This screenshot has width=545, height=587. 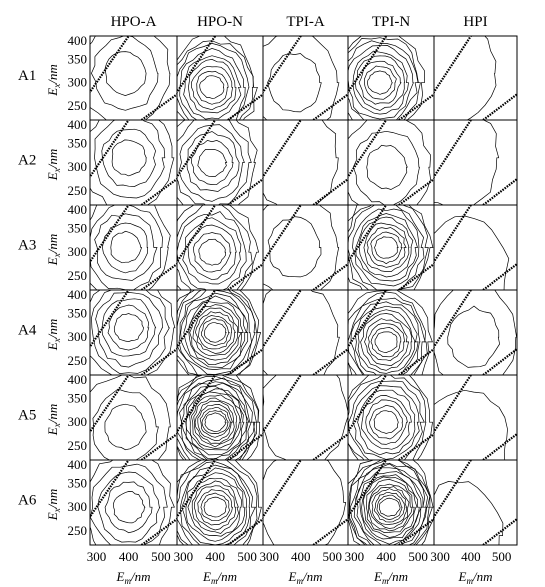 What do you see at coordinates (129, 556) in the screenshot?
I see `x-tick-label: 400` at bounding box center [129, 556].